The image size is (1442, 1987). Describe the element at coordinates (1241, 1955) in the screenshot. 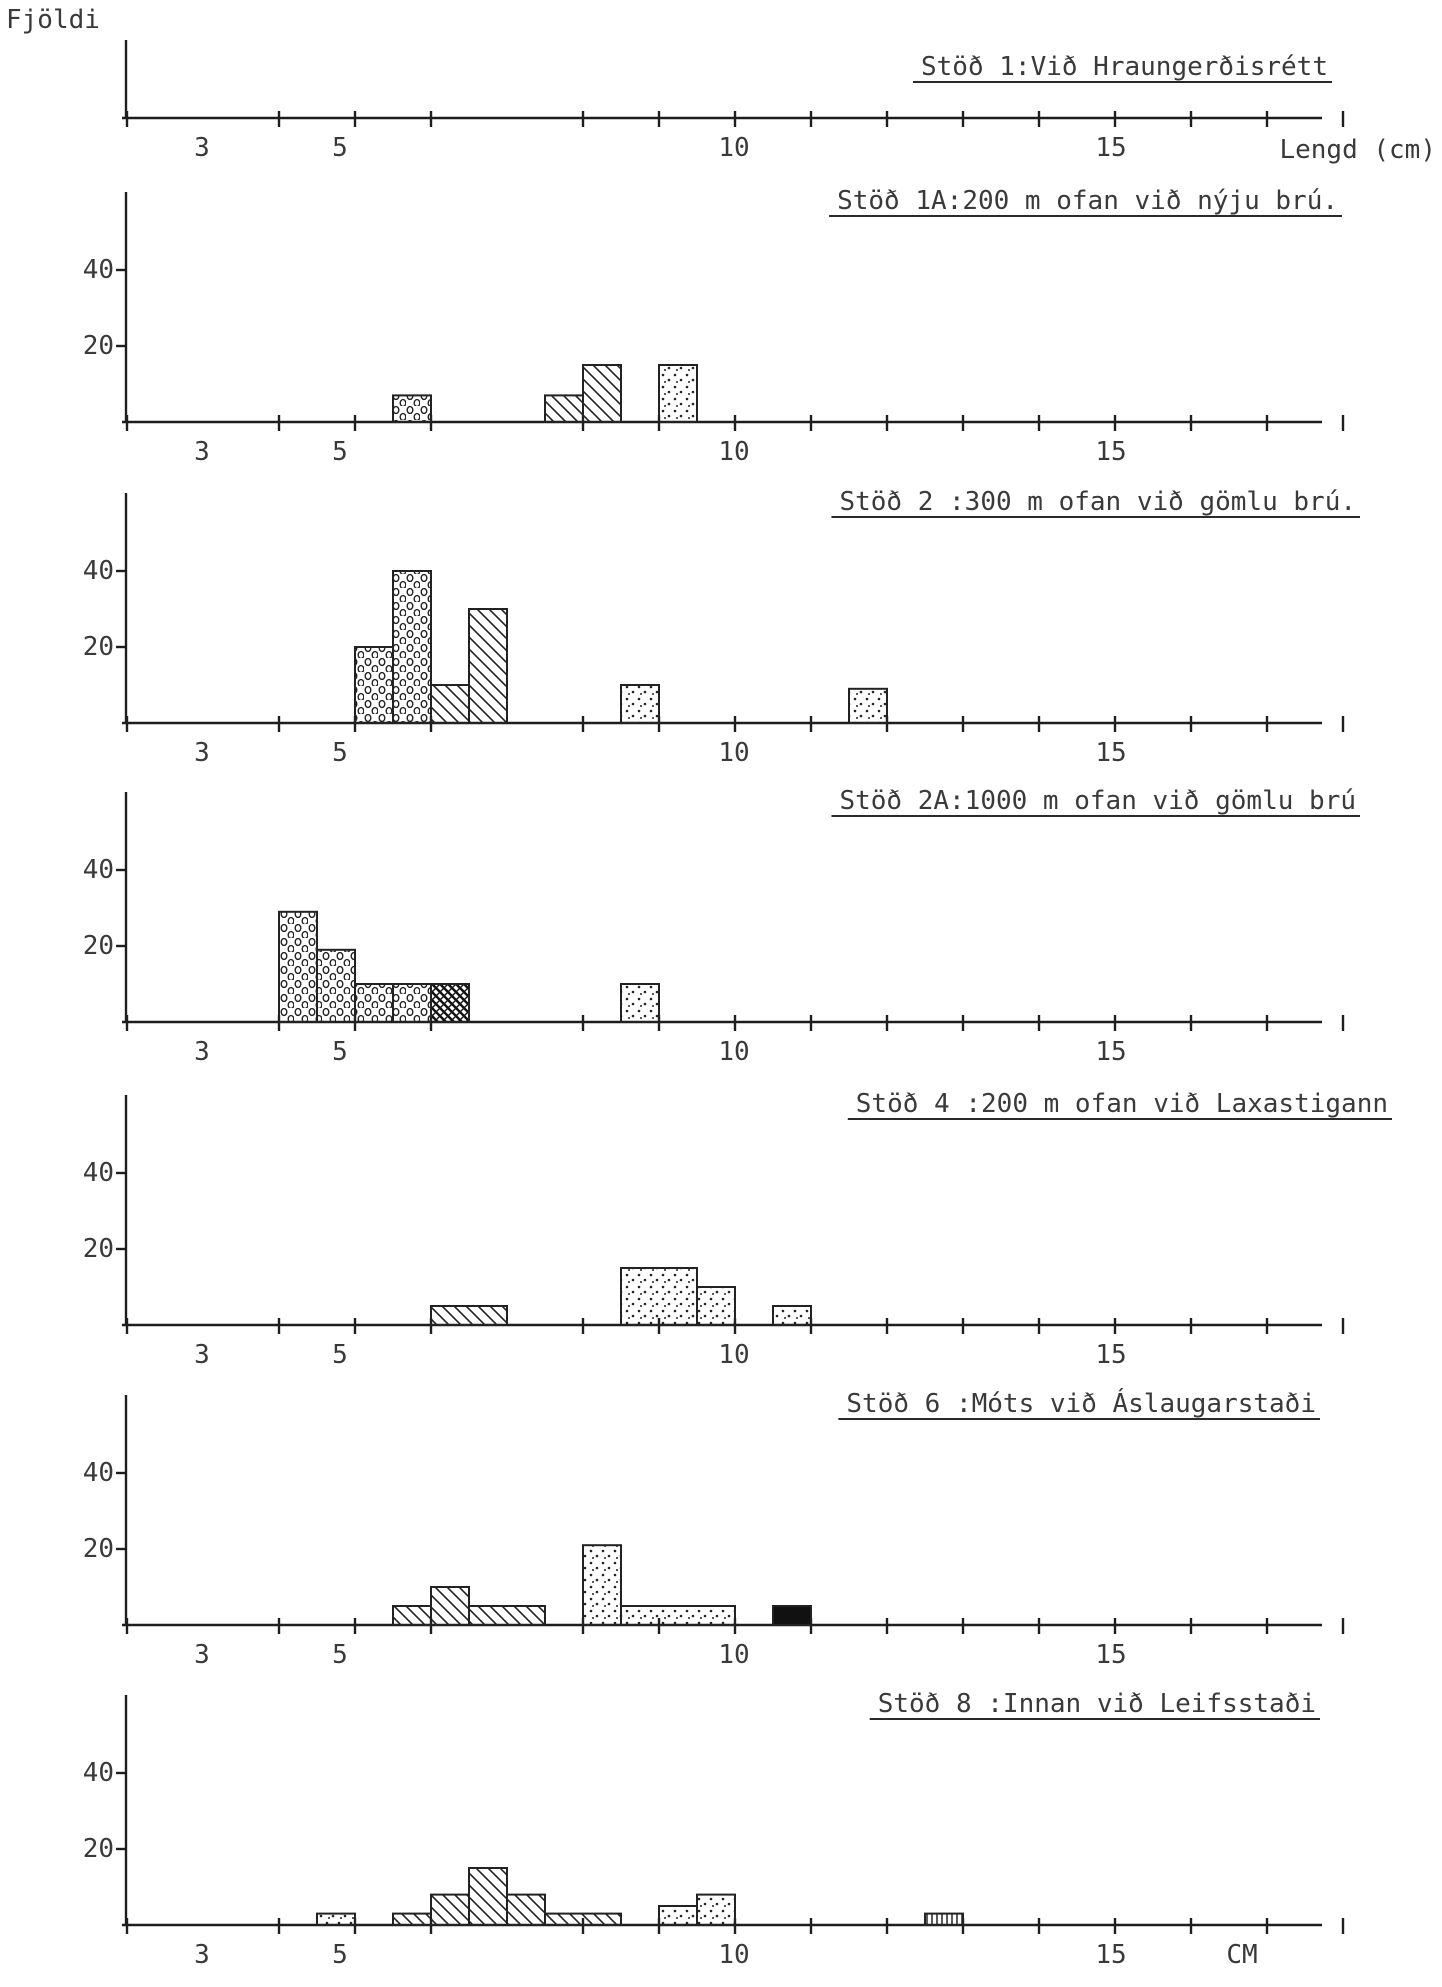

I see `x-tick-label: CM` at that location.